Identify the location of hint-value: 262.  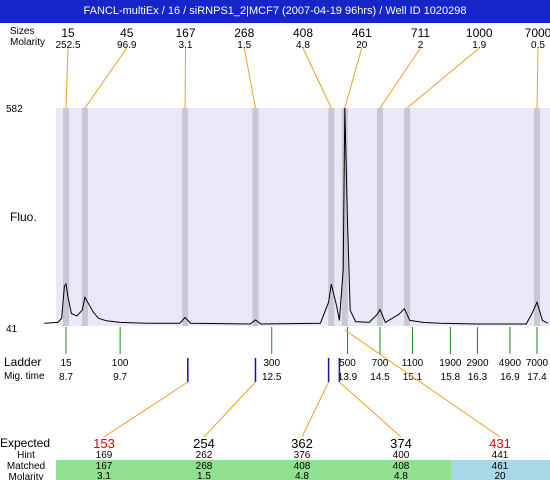
(204, 455).